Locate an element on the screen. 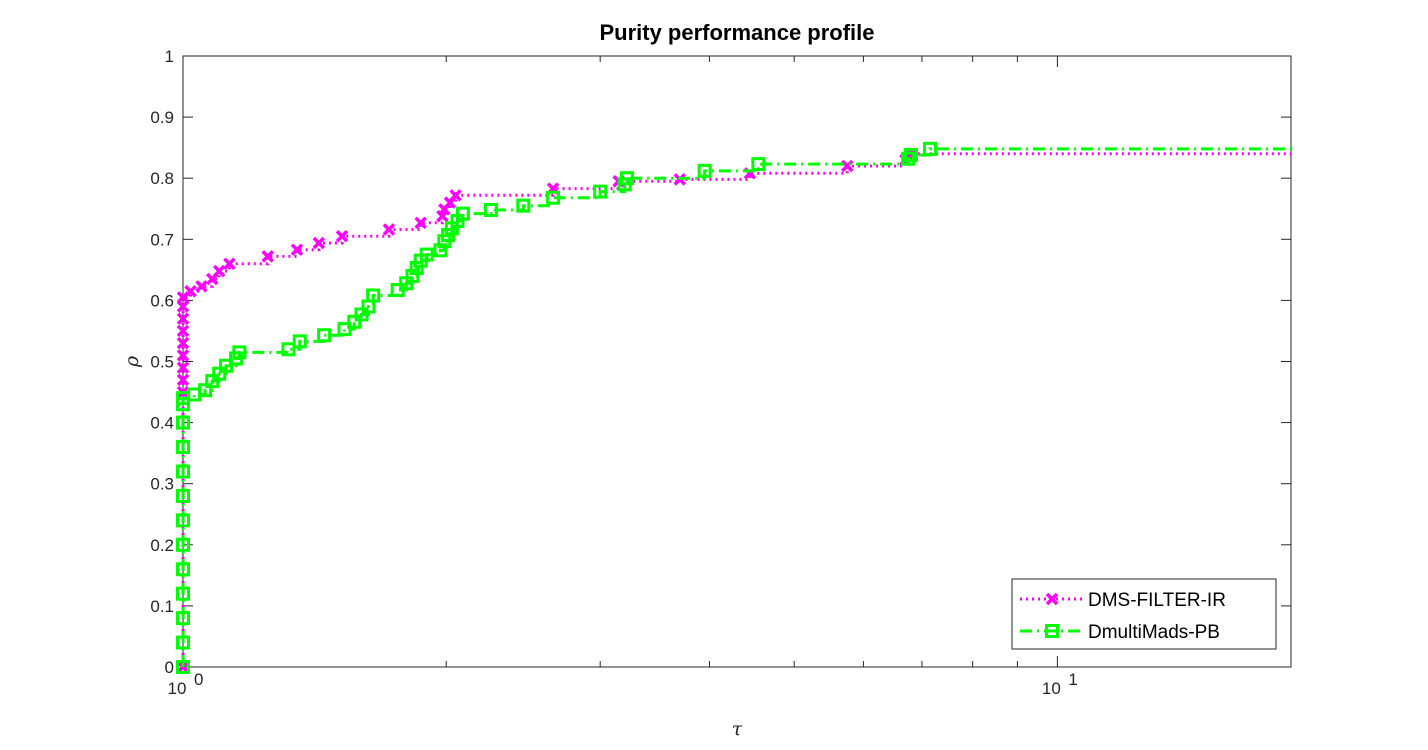 The height and width of the screenshot is (750, 1428). y-tick-label: 0.6 is located at coordinates (162, 300).